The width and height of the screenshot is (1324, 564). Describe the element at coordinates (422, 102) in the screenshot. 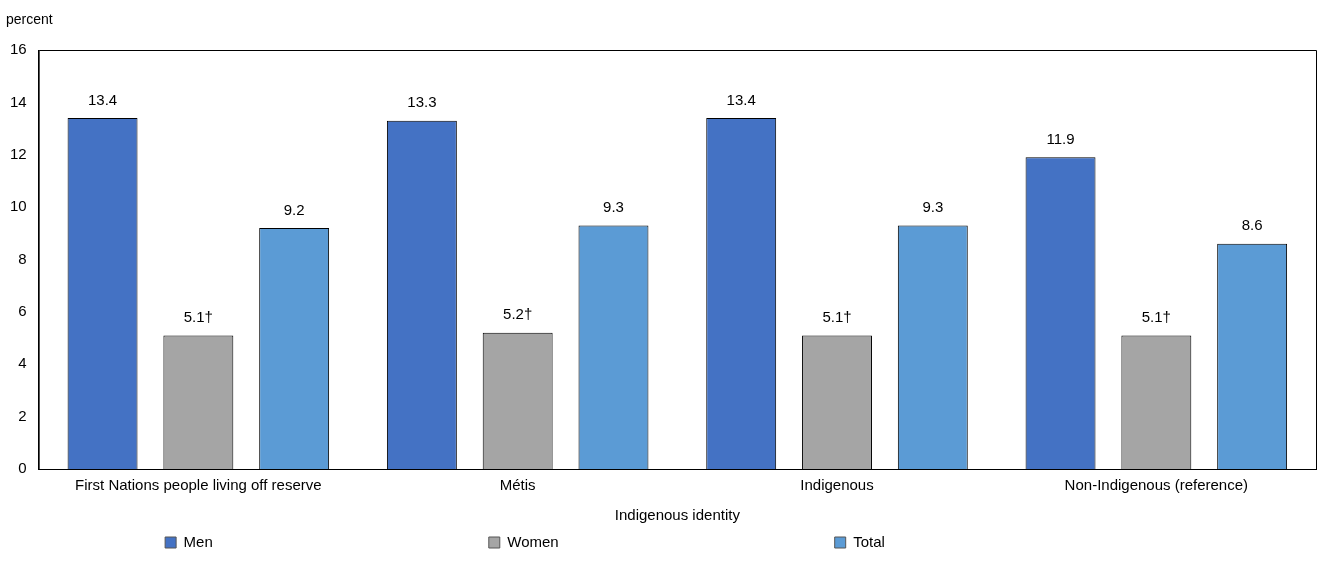

I see `data-label: 13.3` at that location.